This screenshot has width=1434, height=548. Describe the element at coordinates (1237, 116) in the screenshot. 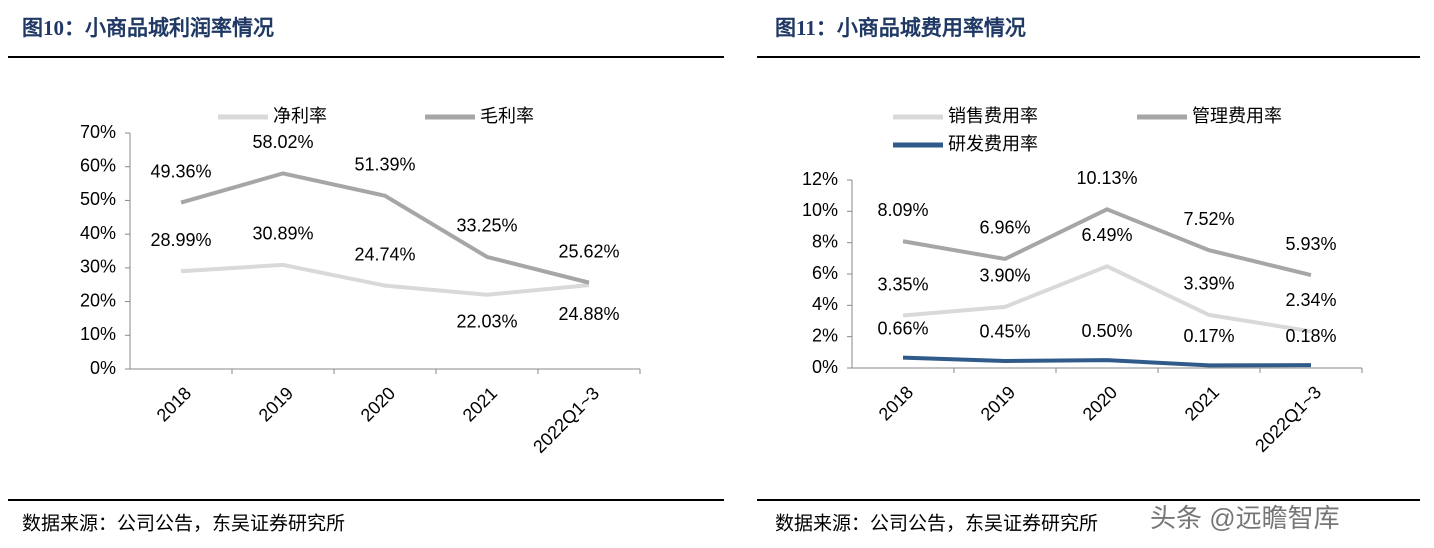

I see `legend-label: 管理费用率` at that location.